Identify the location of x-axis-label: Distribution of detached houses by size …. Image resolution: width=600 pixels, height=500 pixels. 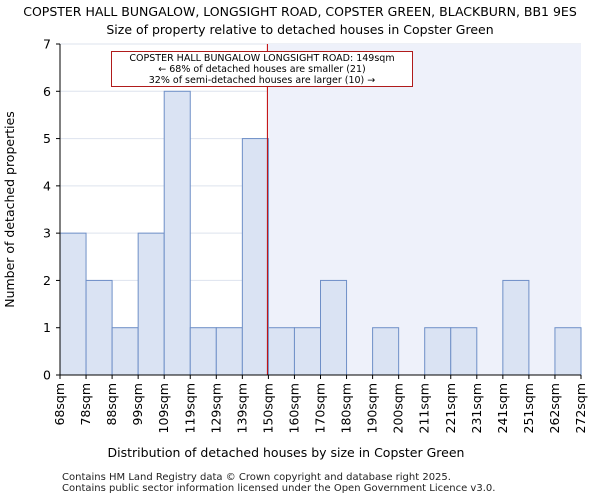
(286, 452).